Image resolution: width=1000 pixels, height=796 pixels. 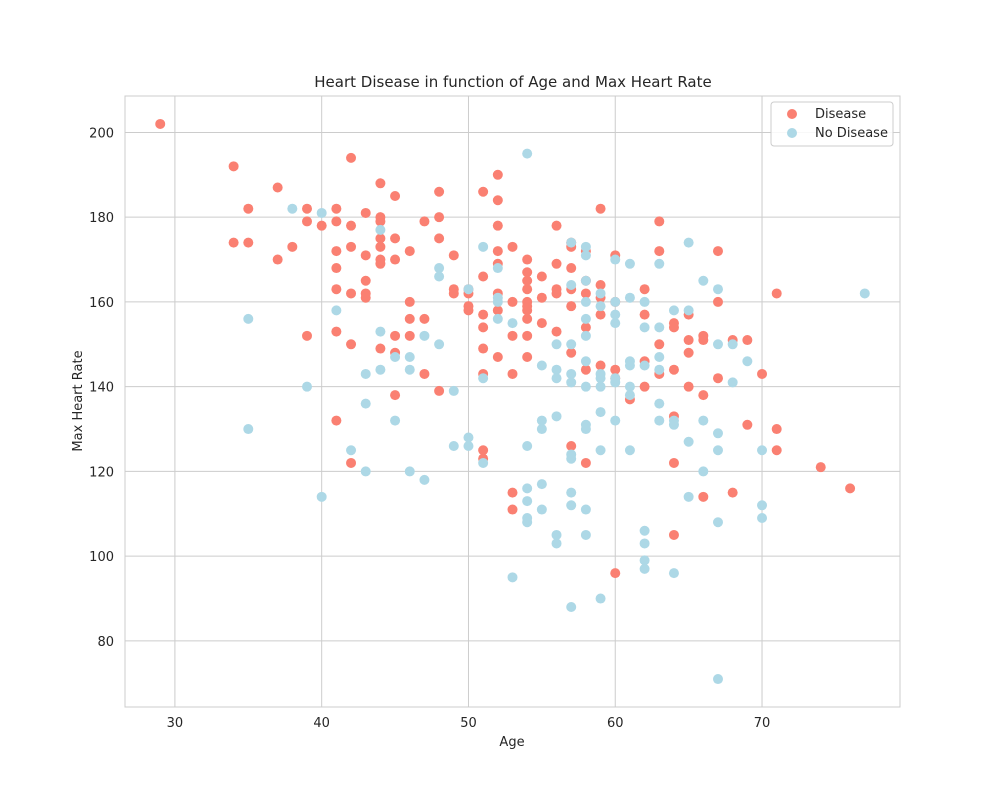 I want to click on y-tick-label: 100, so click(x=101, y=557).